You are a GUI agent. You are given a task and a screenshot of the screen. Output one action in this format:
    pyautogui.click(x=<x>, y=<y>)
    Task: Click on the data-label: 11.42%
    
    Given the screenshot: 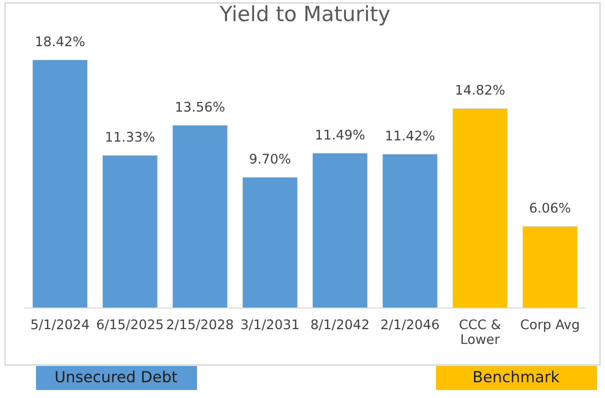 What is the action you would take?
    pyautogui.click(x=410, y=135)
    